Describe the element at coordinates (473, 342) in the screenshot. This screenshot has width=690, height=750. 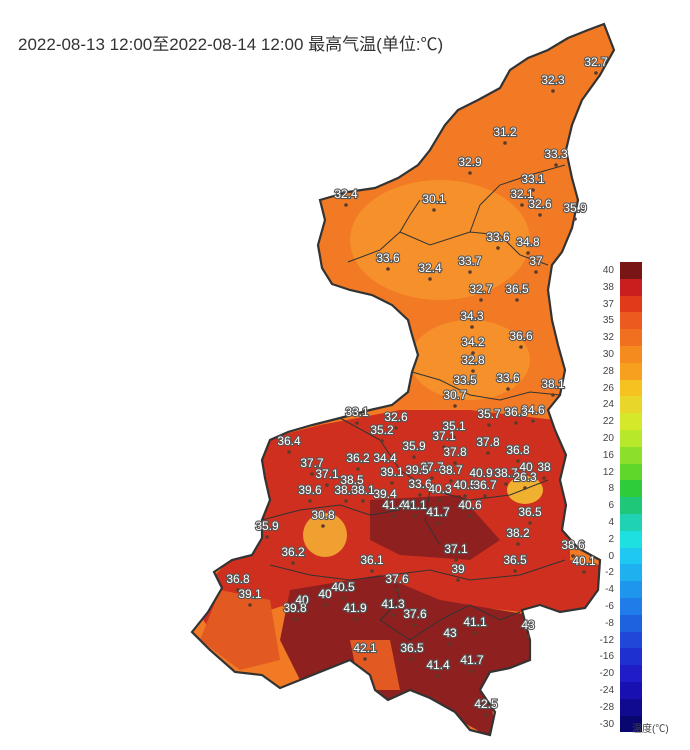
I see `station-value: 34.2` at that location.